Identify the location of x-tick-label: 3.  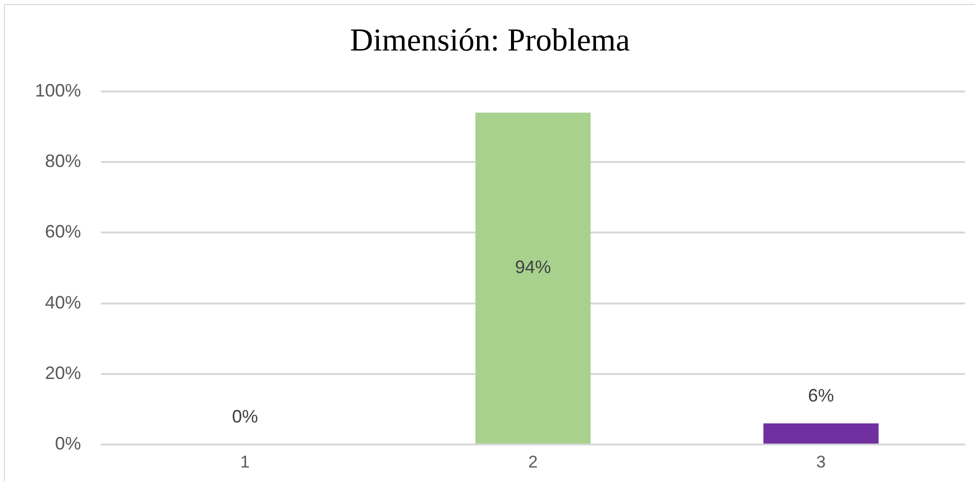
(821, 462).